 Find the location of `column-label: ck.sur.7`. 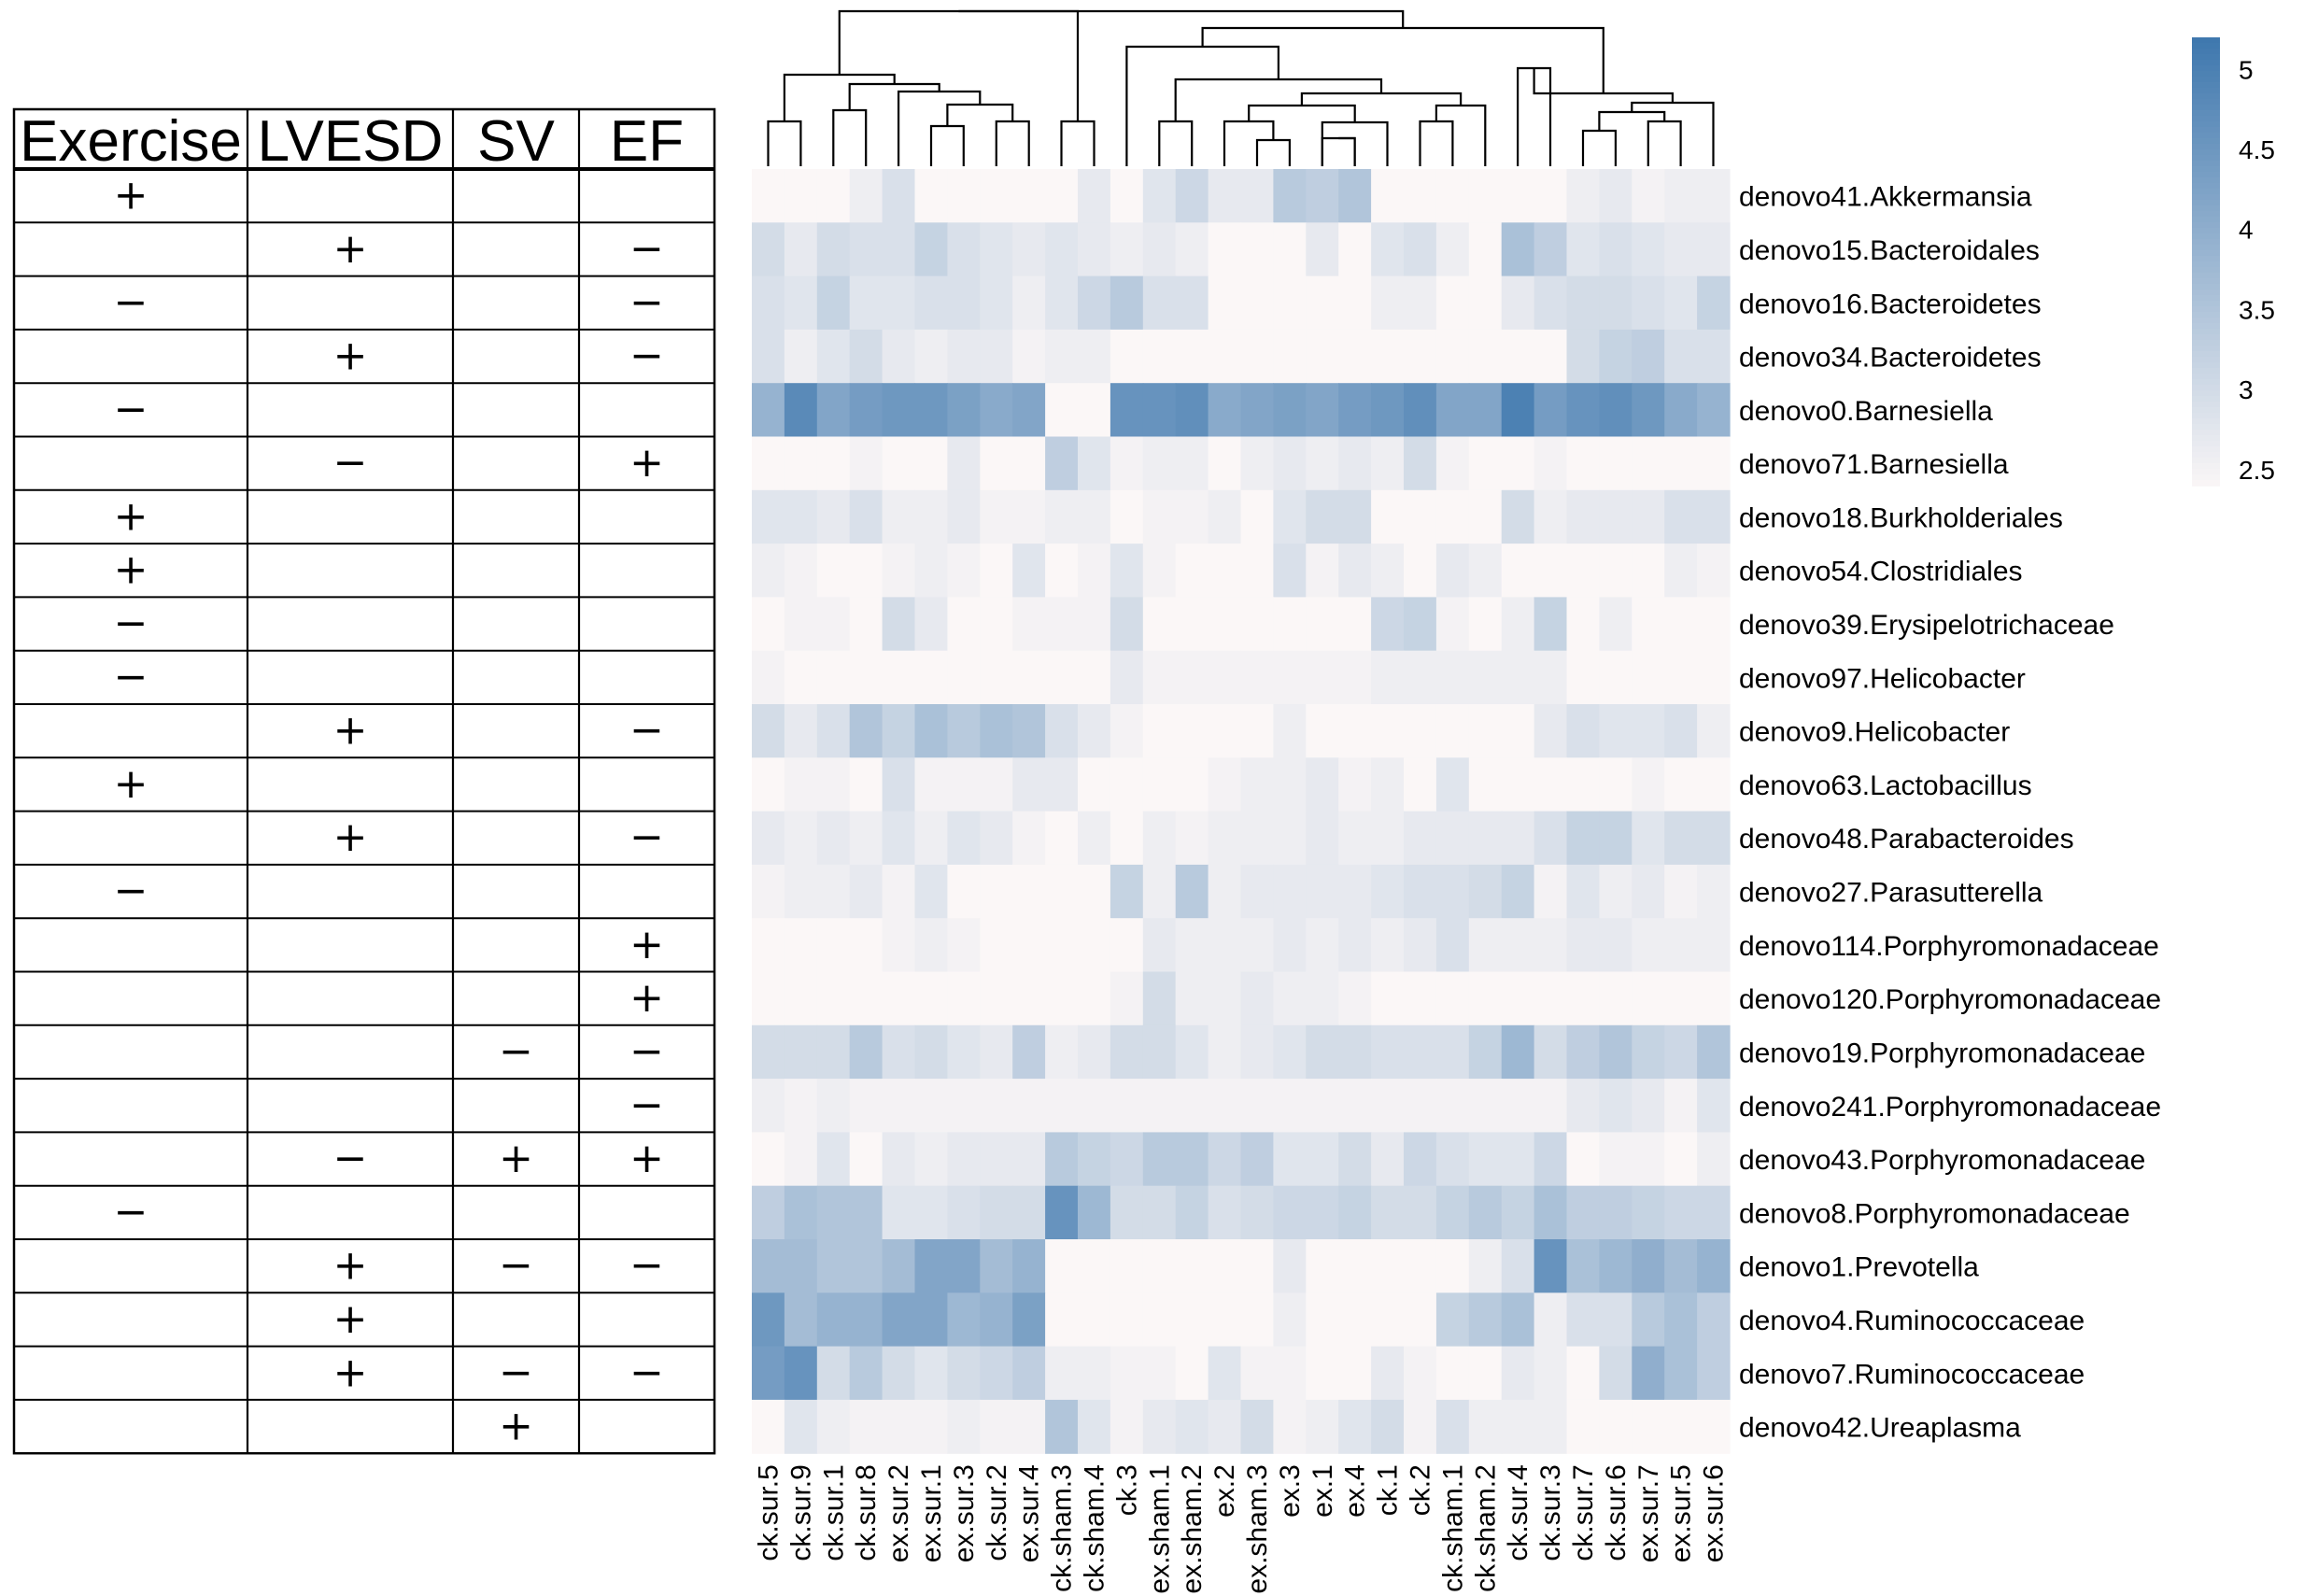

column-label: ck.sur.7 is located at coordinates (1583, 1512).